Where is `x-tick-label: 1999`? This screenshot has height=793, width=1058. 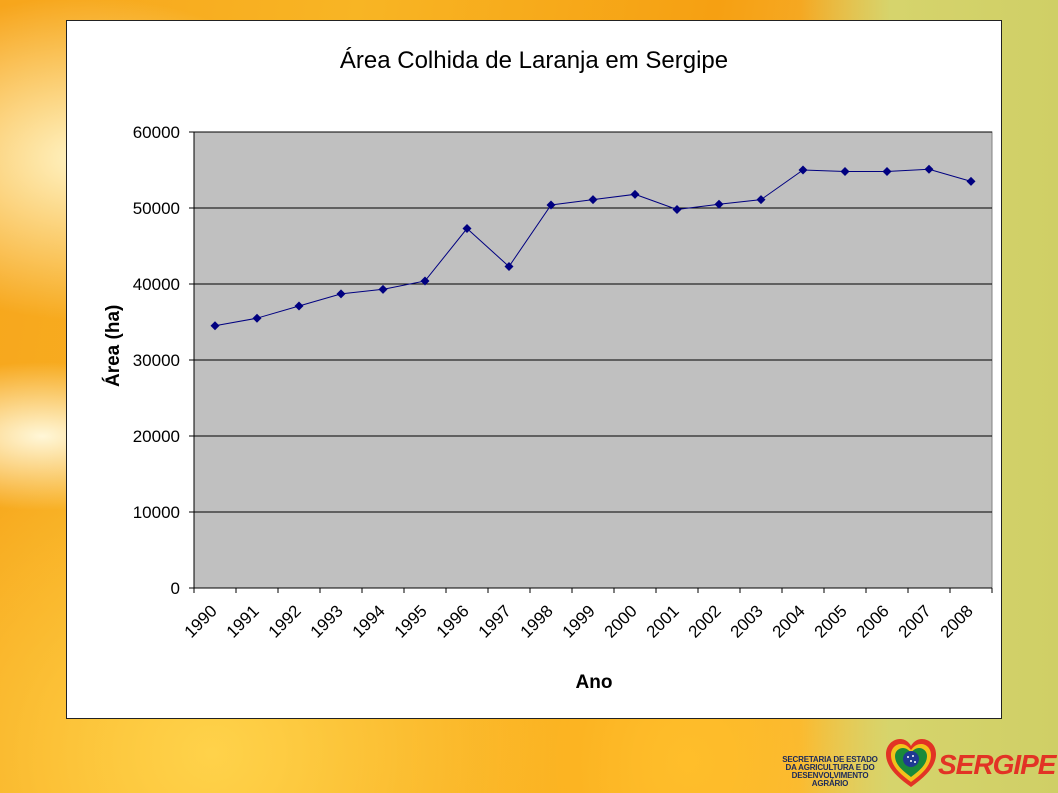 x-tick-label: 1999 is located at coordinates (579, 621).